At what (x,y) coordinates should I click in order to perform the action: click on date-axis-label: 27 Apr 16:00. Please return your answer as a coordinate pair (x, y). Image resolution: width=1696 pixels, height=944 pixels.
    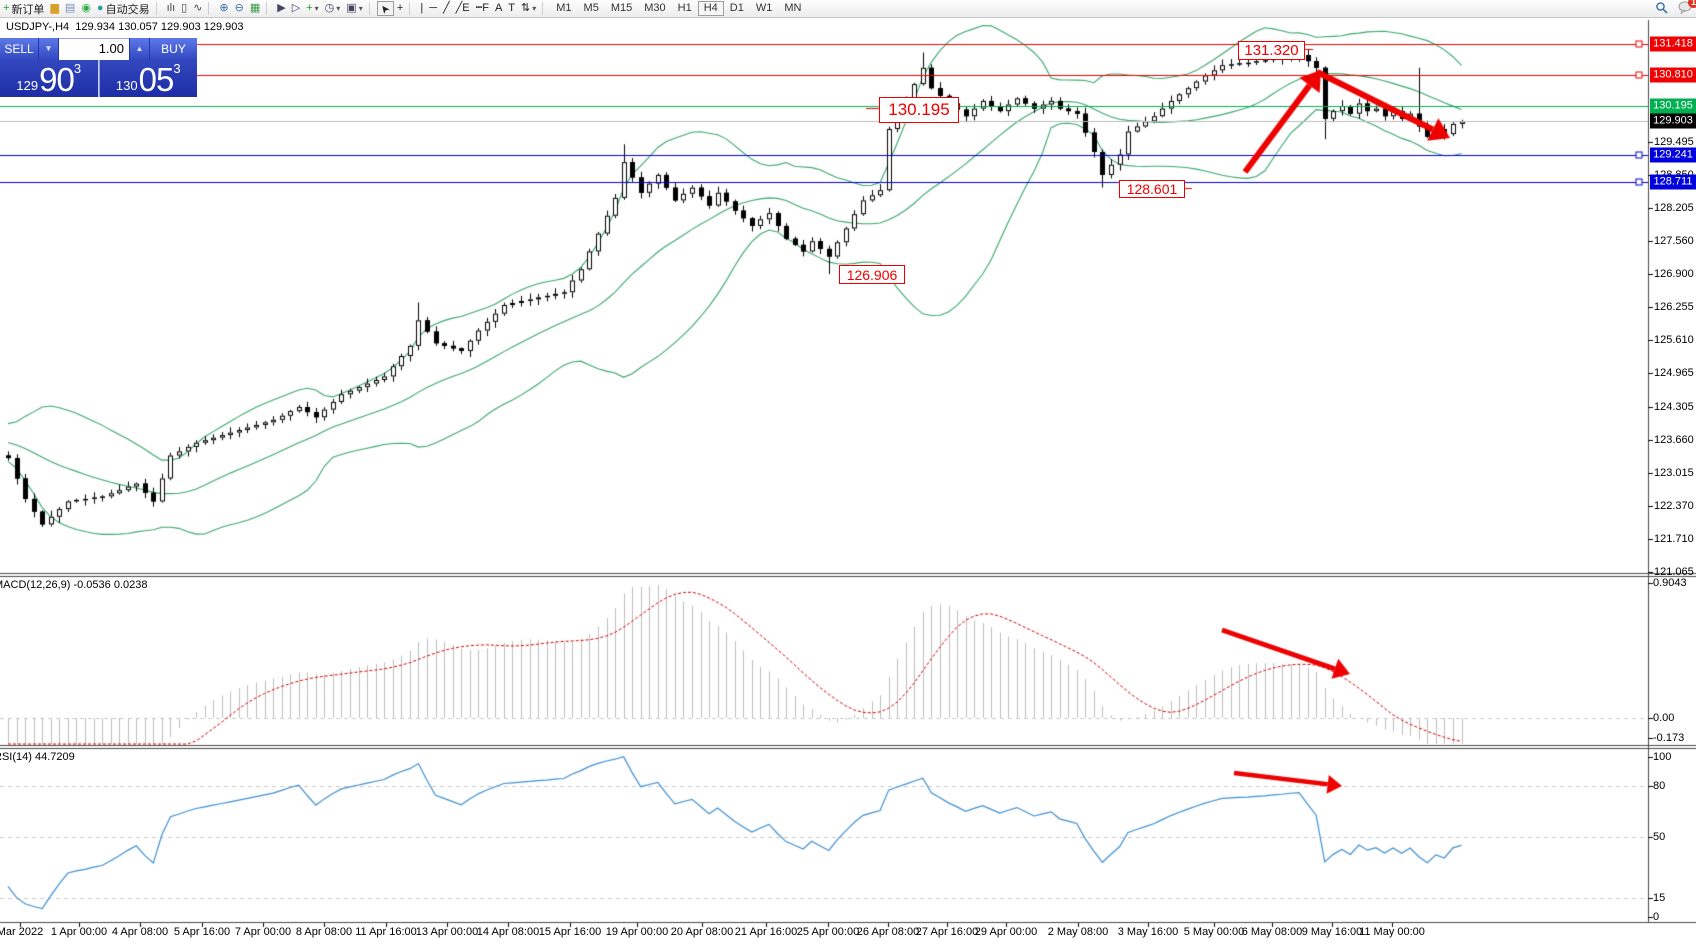
    Looking at the image, I should click on (947, 932).